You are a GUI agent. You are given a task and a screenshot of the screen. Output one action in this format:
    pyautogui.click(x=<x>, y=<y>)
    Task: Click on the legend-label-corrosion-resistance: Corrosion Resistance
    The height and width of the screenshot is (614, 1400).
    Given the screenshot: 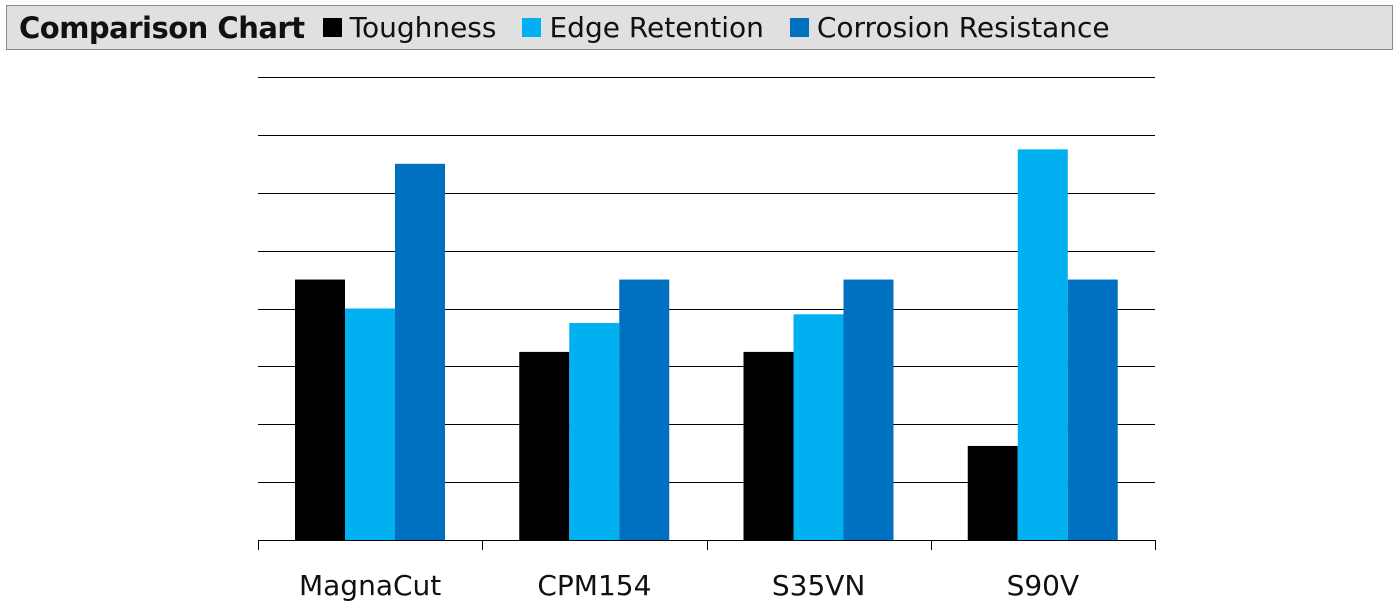 What is the action you would take?
    pyautogui.click(x=963, y=27)
    